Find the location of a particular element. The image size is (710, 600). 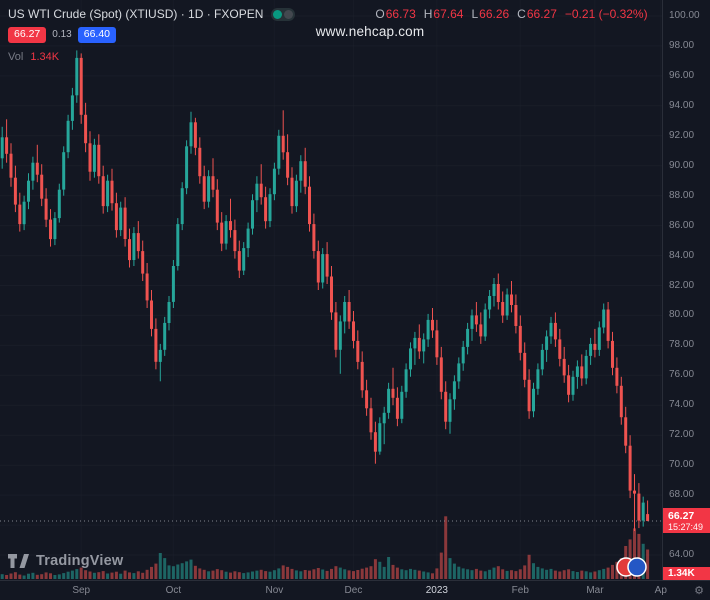

time-axis-label: Mar is located at coordinates (595, 590).